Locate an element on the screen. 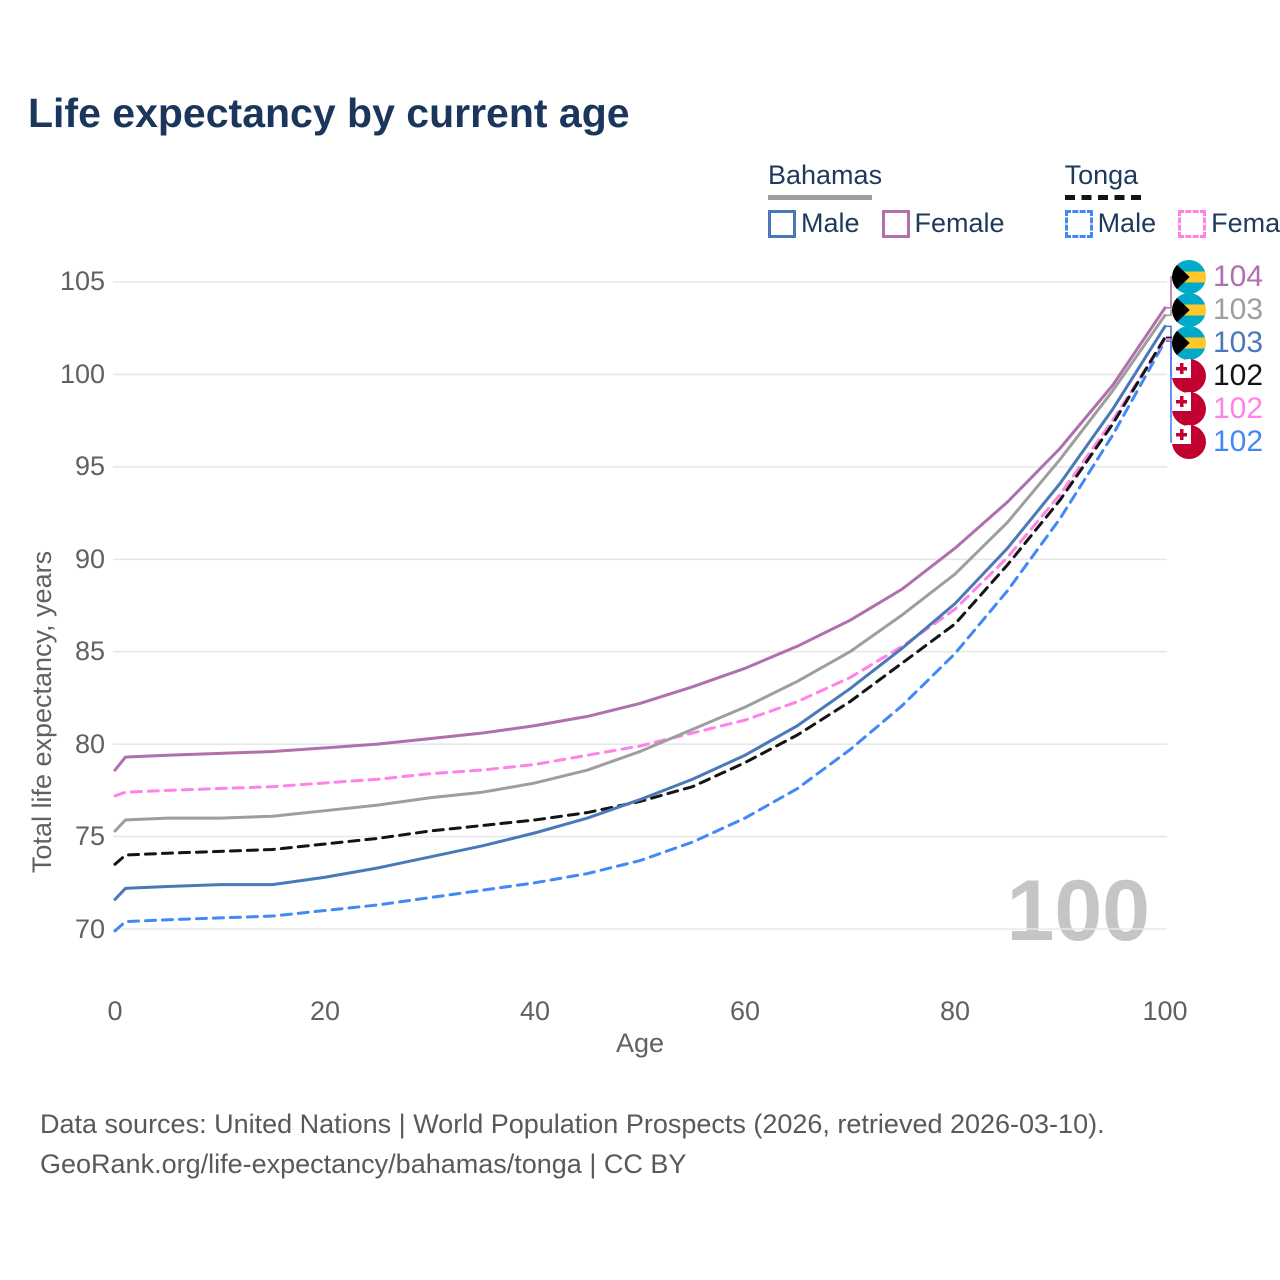 This screenshot has width=1280, height=1280. end-label-bahamas-female: 104 is located at coordinates (1217, 277).